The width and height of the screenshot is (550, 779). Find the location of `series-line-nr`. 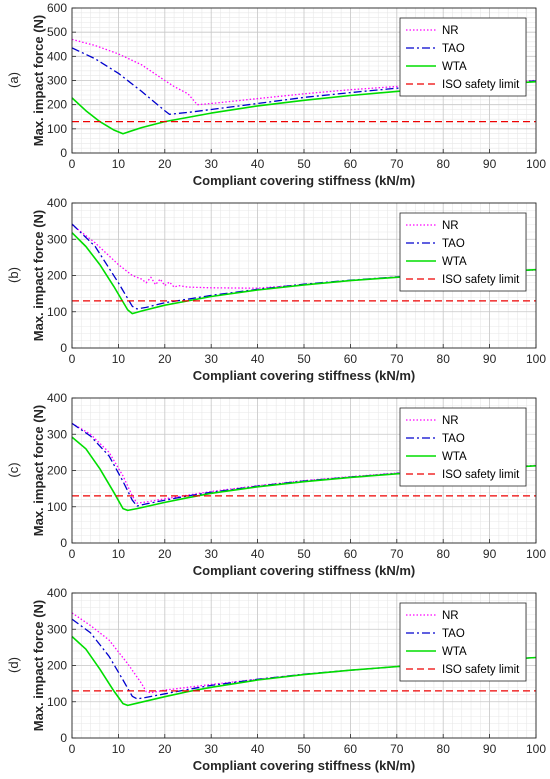

series-line-nr is located at coordinates (304, 653).